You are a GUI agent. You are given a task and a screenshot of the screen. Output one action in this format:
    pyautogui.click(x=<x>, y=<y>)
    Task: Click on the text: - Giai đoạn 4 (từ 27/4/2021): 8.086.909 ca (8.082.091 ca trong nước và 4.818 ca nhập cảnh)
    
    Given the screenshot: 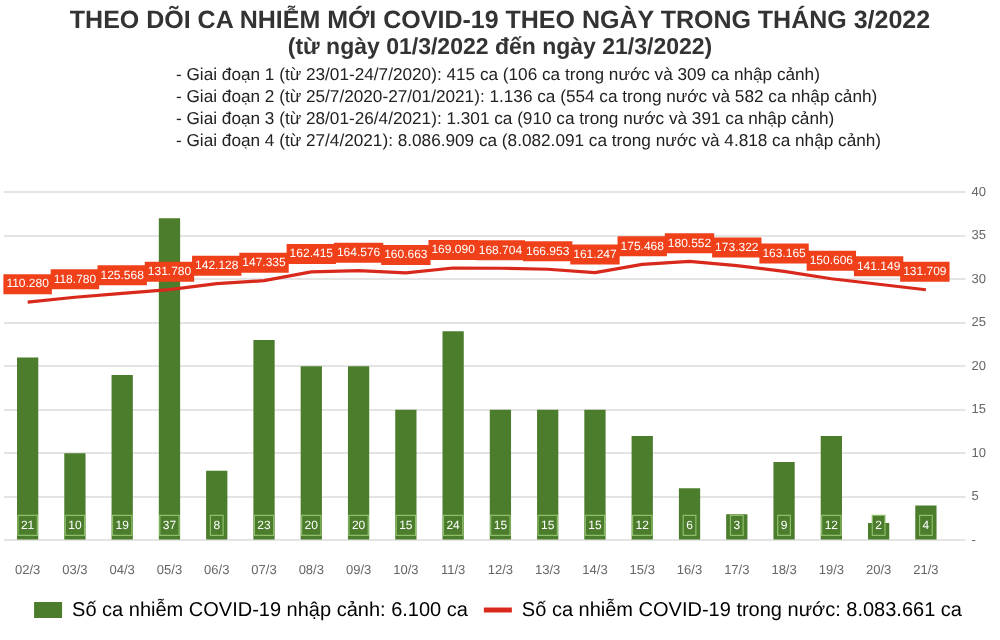 What is the action you would take?
    pyautogui.click(x=530, y=141)
    